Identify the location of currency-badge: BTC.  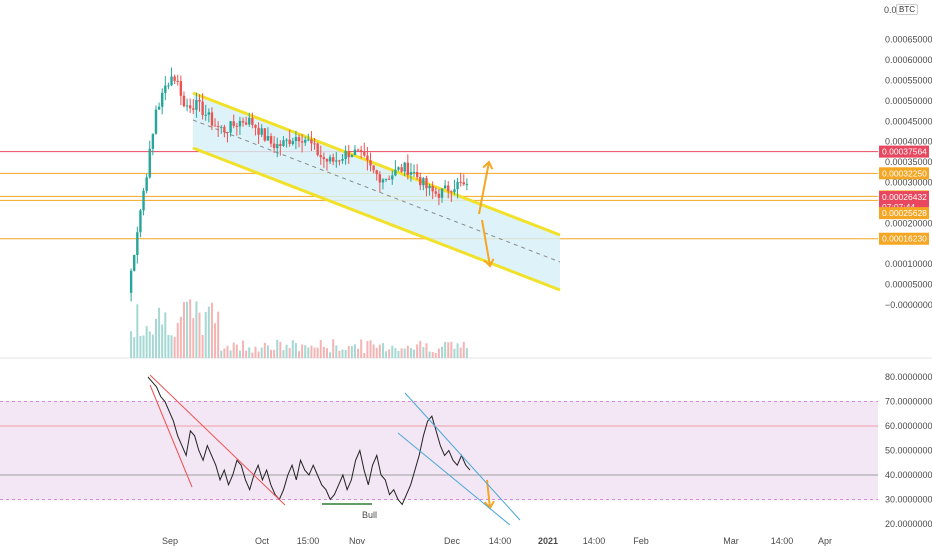
(907, 9).